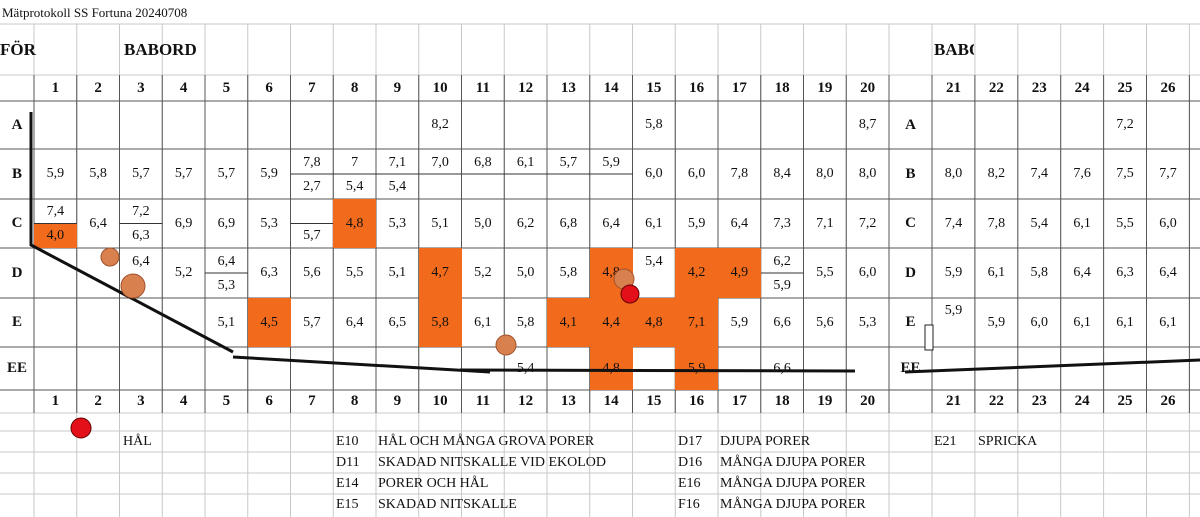 The image size is (1200, 517). Describe the element at coordinates (825, 322) in the screenshot. I see `cell-value: 5,6` at that location.